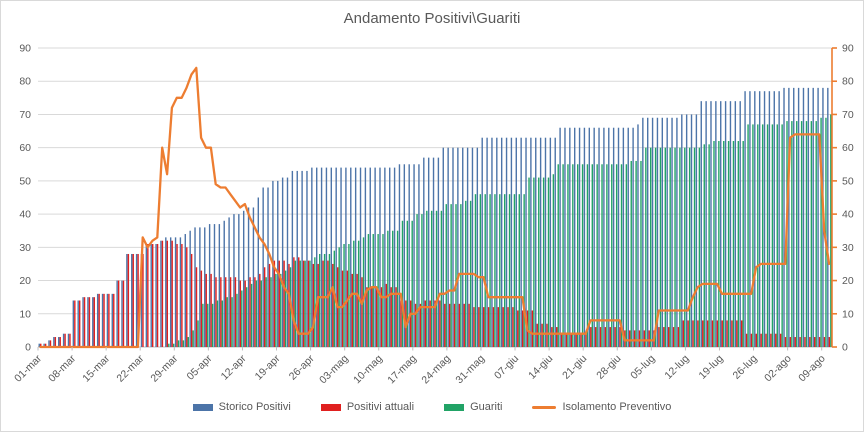  I want to click on legend-label: Storico Positivi, so click(254, 407).